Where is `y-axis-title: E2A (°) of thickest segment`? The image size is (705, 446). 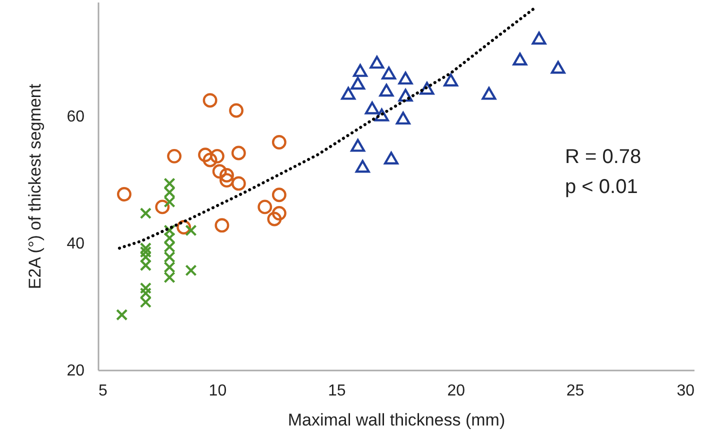
y-axis-title: E2A (°) of thickest segment is located at coordinates (35, 187).